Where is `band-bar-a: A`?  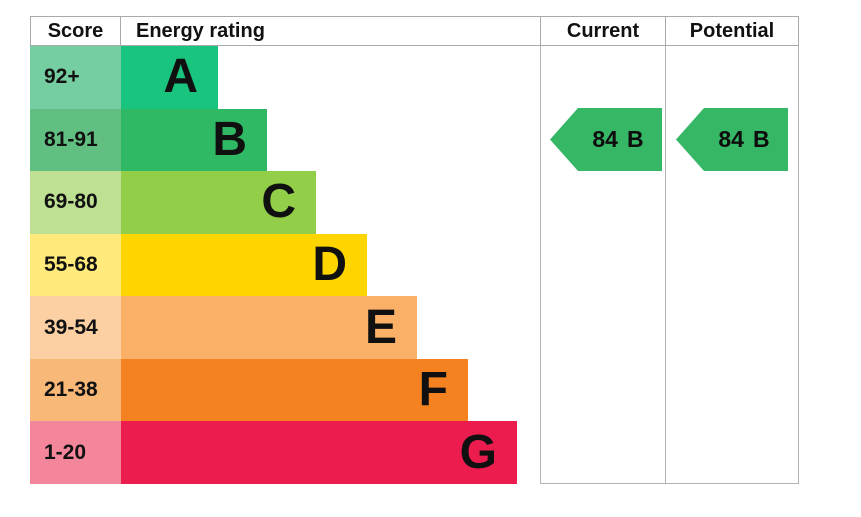 band-bar-a: A is located at coordinates (169, 77).